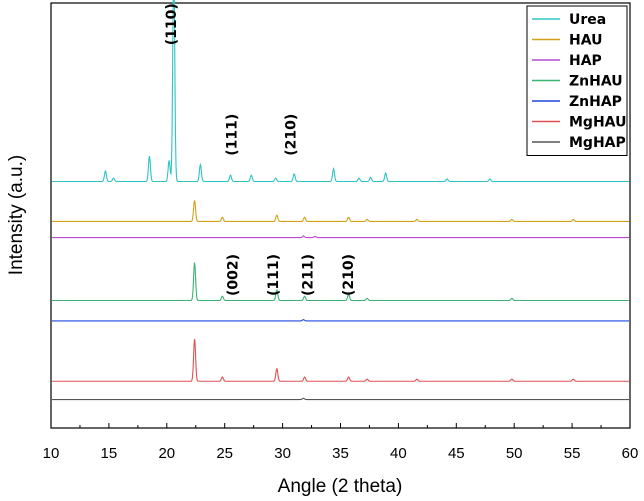 The width and height of the screenshot is (644, 501). Describe the element at coordinates (340, 399) in the screenshot. I see `series-line-mghap` at that location.